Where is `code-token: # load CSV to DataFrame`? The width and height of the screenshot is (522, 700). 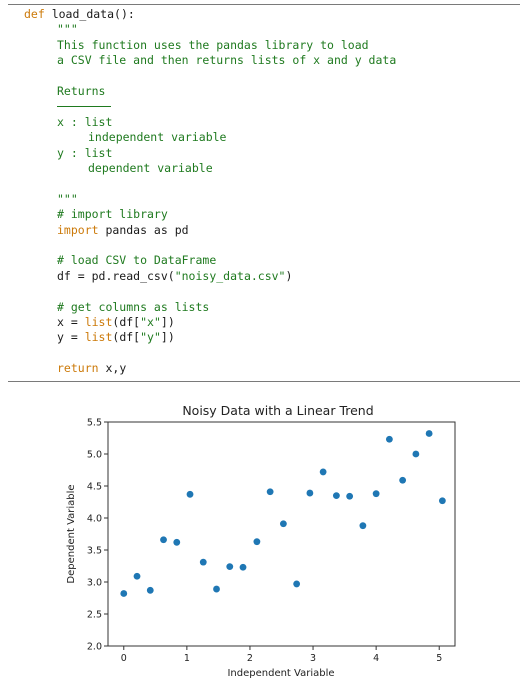 code-token: # load CSV to DataFrame is located at coordinates (137, 260).